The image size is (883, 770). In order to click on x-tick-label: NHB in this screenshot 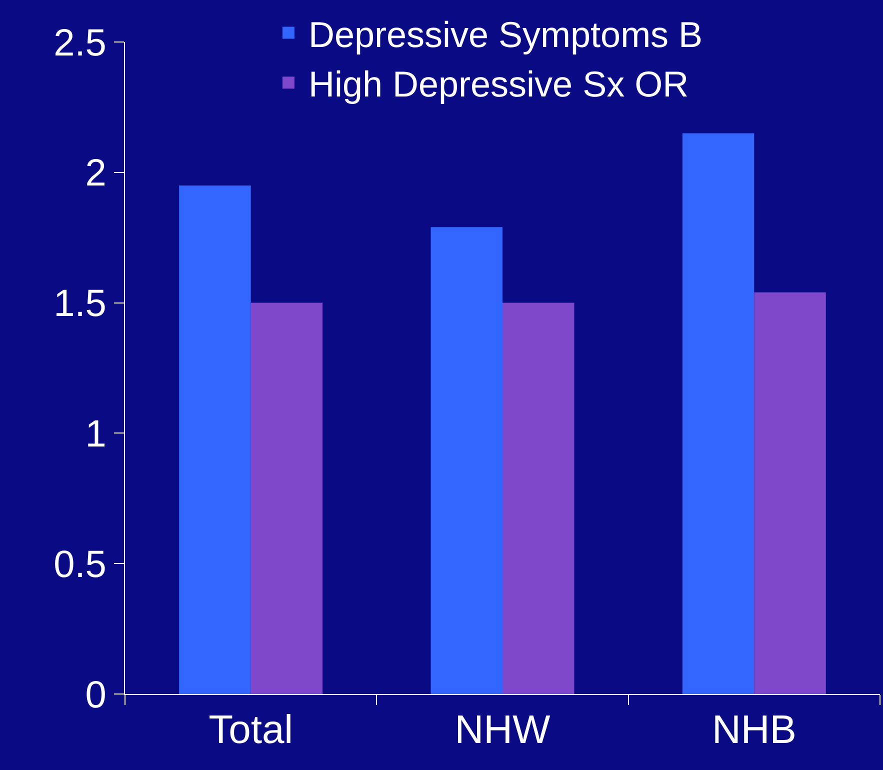, I will do `click(754, 730)`.